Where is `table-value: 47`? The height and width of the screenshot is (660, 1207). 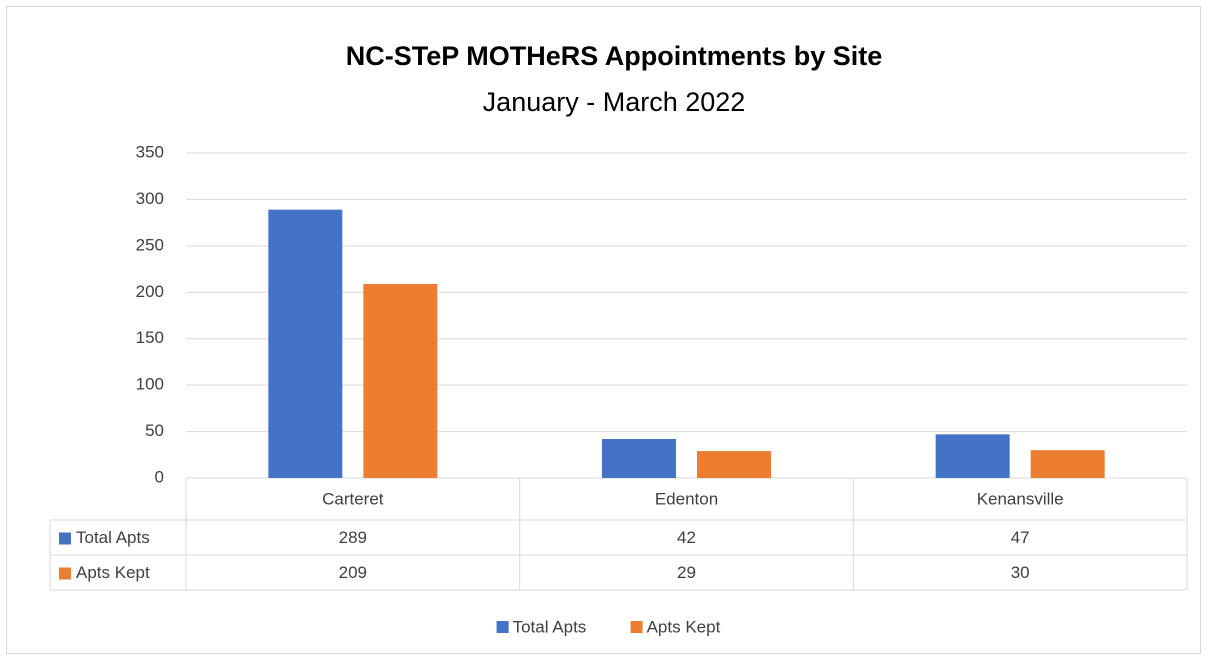
table-value: 47 is located at coordinates (1020, 537).